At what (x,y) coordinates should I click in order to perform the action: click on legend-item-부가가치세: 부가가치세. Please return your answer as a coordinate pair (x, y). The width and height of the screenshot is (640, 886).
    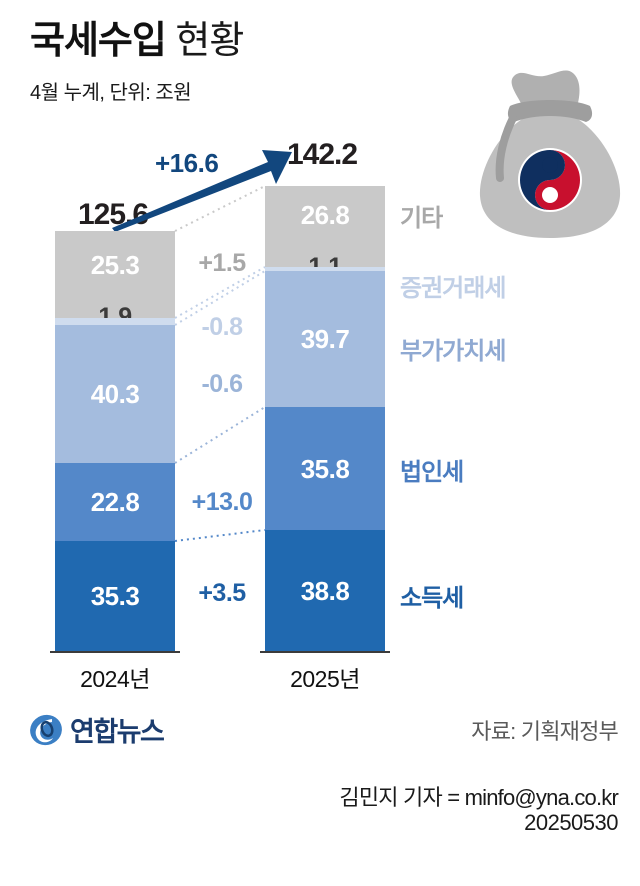
    Looking at the image, I should click on (453, 351).